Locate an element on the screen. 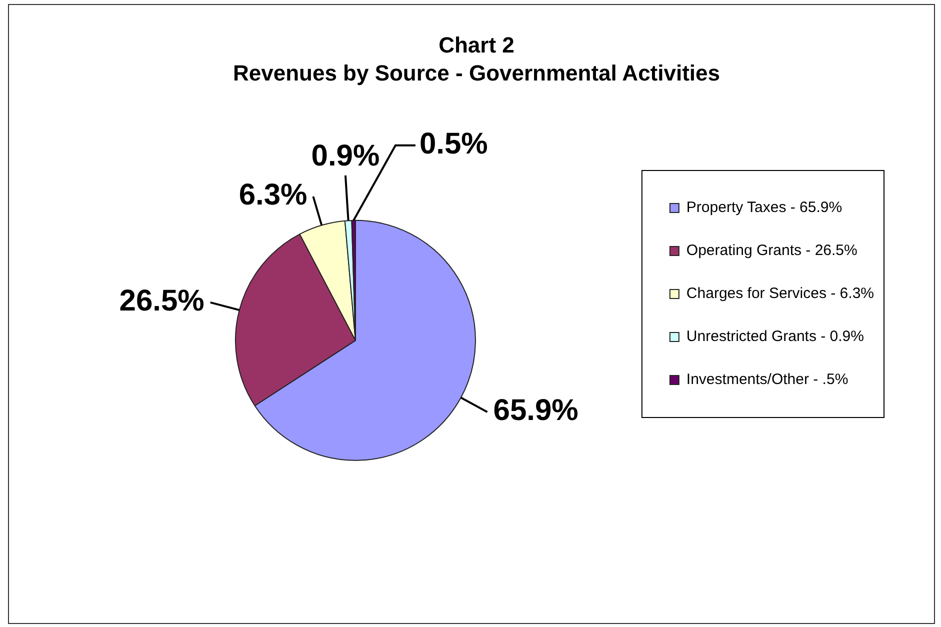  chart-title: Chart 2 is located at coordinates (476, 45).